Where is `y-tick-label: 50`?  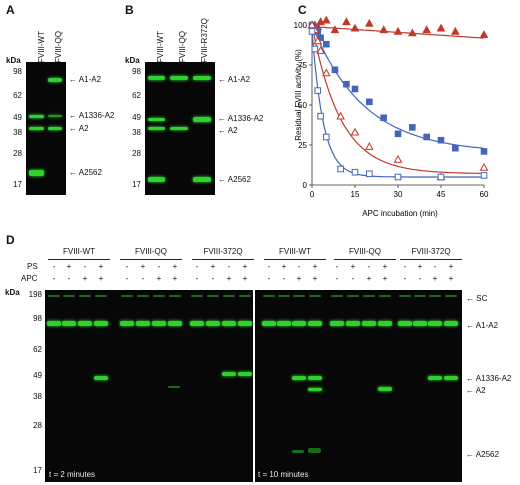 y-tick-label: 50 is located at coordinates (302, 105).